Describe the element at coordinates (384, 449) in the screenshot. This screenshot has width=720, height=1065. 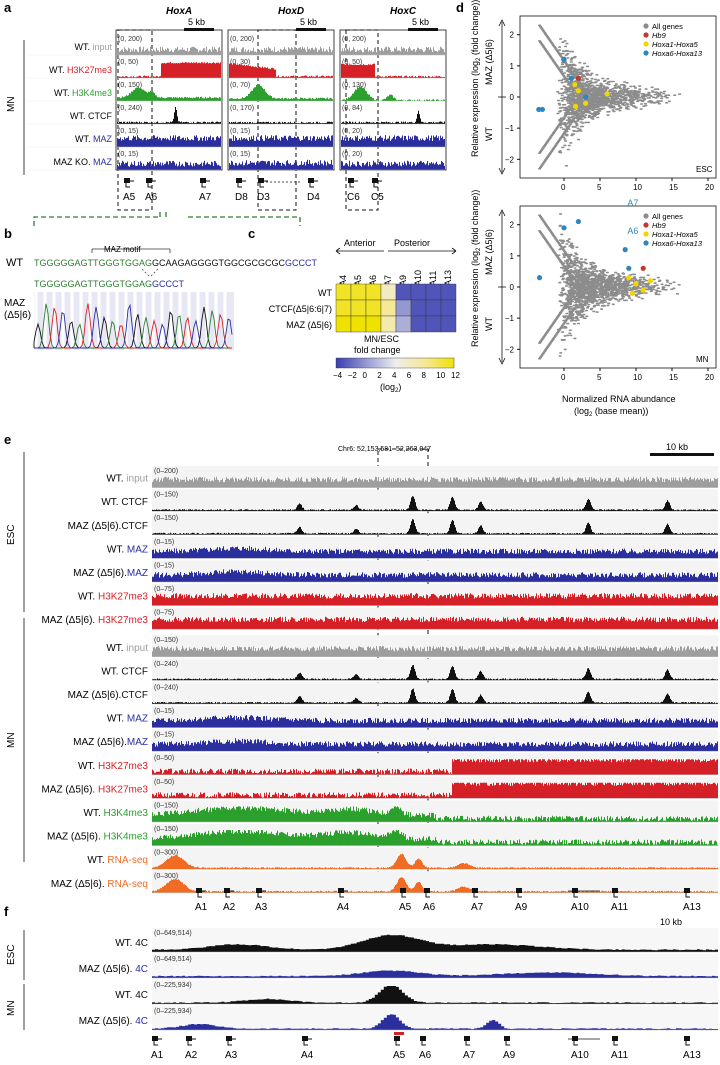
I see `coord-e: Chr6: 52,153,581–52,263,047` at that location.